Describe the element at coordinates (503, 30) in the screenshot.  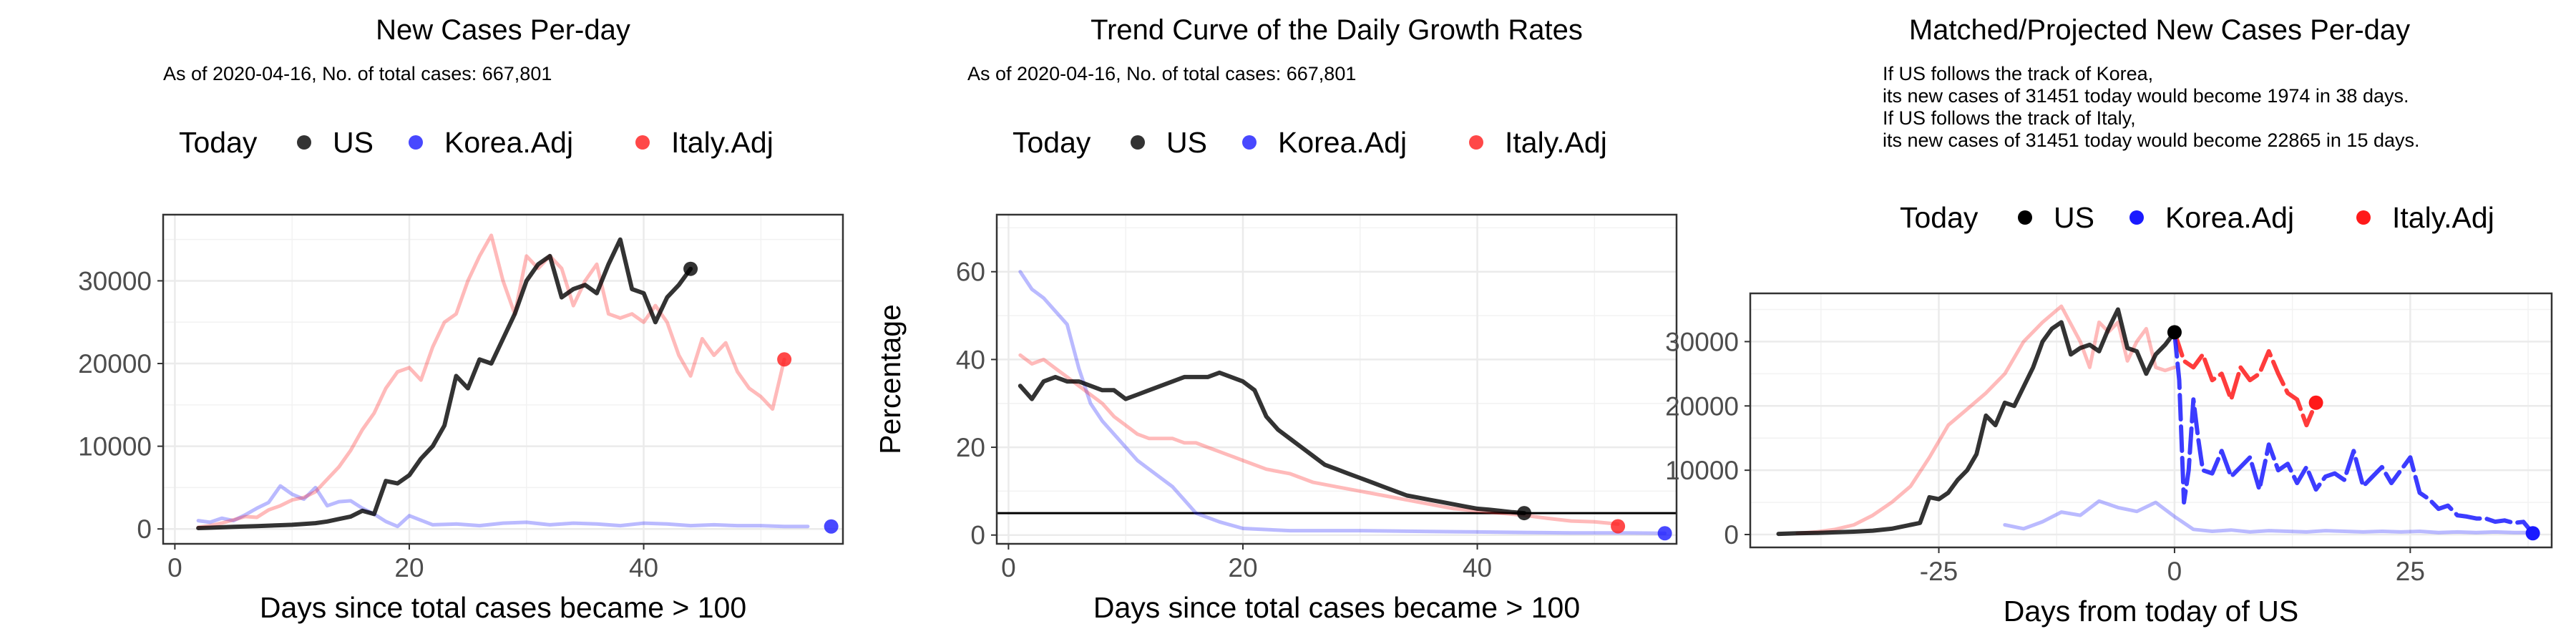
I see `chart-title: New Cases Per-day` at that location.